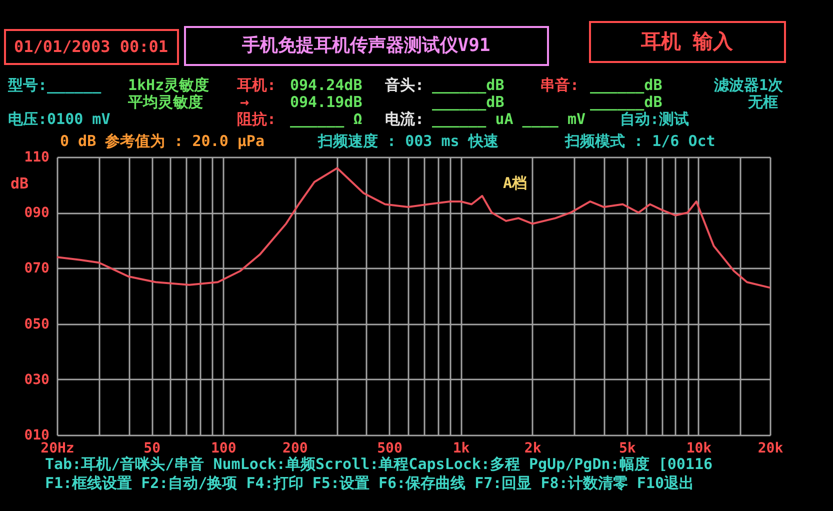  What do you see at coordinates (165, 102) in the screenshot?
I see `text: 平均灵敏度` at bounding box center [165, 102].